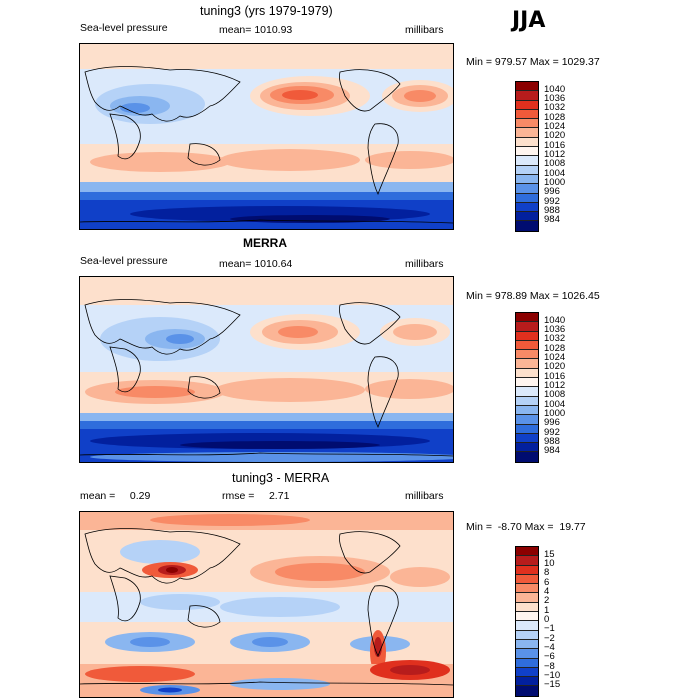  I want to click on colorbar-label: −4, so click(549, 647).